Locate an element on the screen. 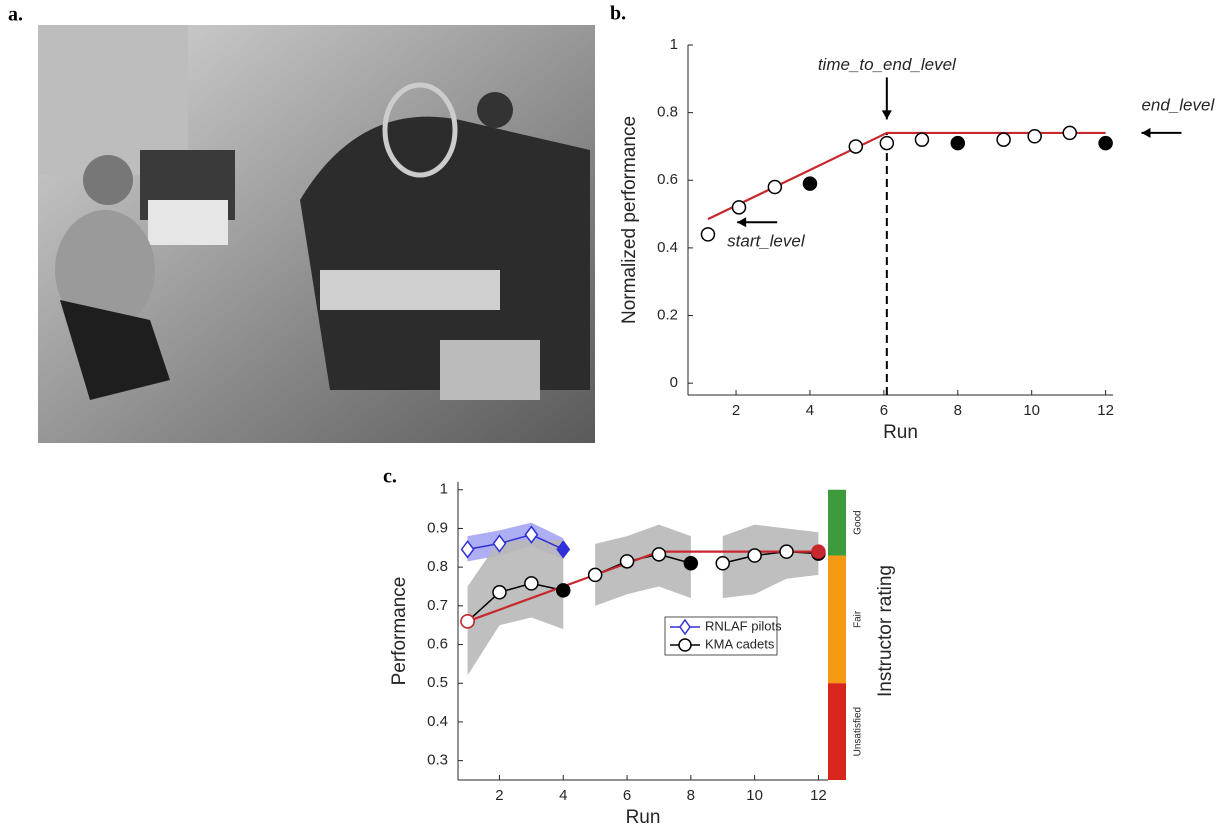  y-axis-label: Normalized performance is located at coordinates (629, 220).